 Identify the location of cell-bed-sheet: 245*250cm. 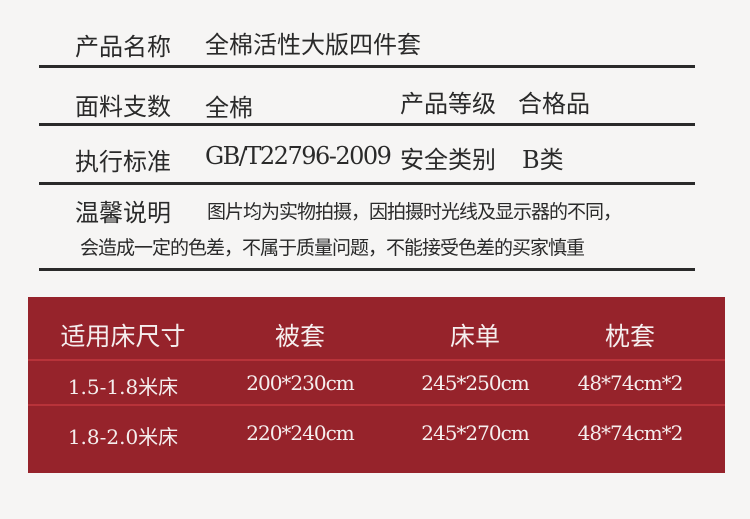
(475, 383).